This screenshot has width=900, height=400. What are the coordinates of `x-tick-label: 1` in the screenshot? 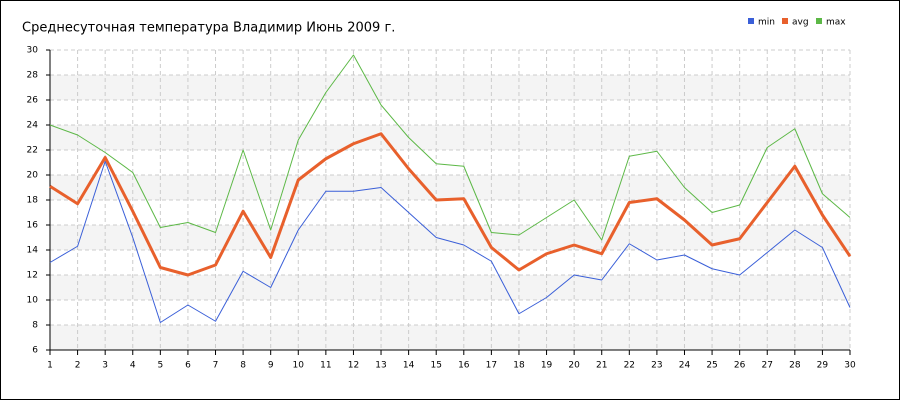 It's located at (50, 366).